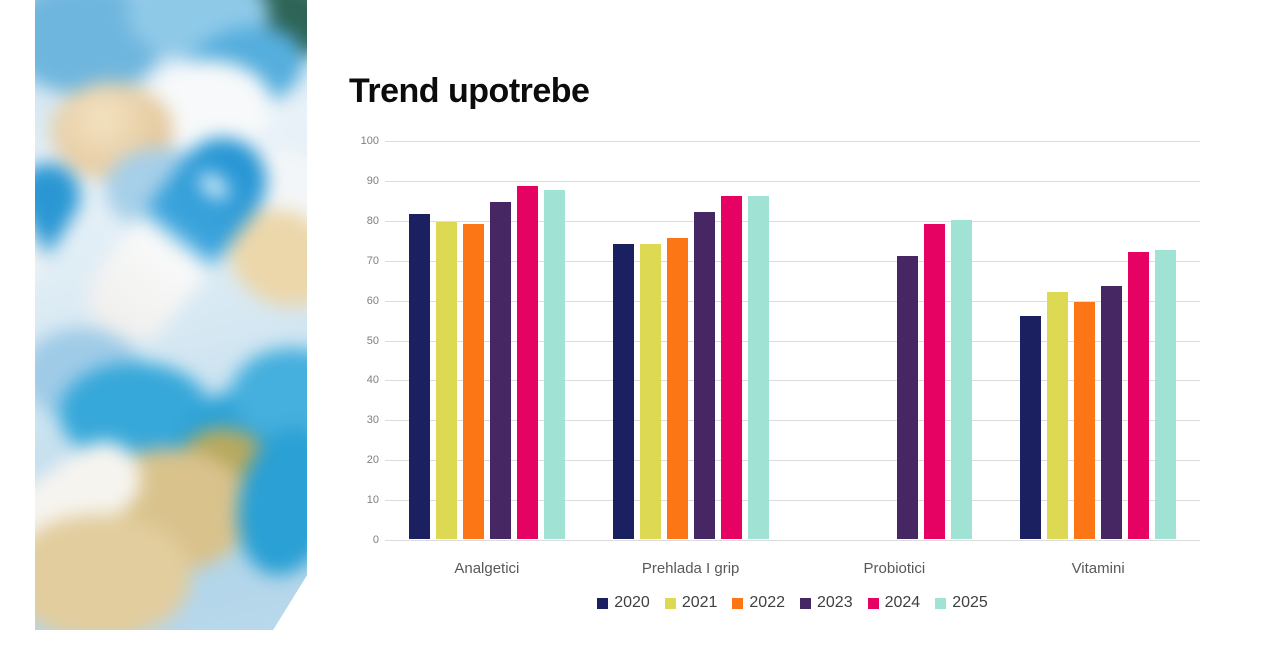 This screenshot has width=1280, height=648. I want to click on bar-group-analgetici, so click(486, 362).